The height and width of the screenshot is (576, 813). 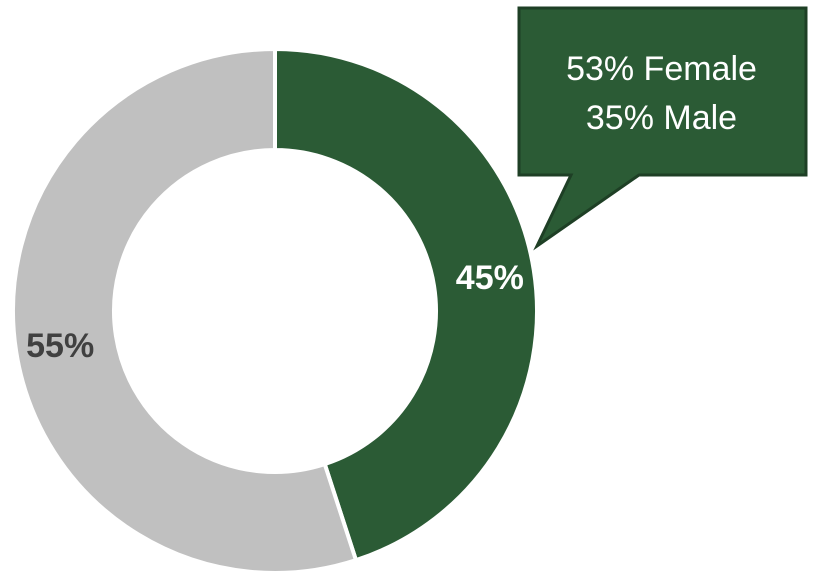 What do you see at coordinates (60, 346) in the screenshot?
I see `donut-data-label-1: 55%` at bounding box center [60, 346].